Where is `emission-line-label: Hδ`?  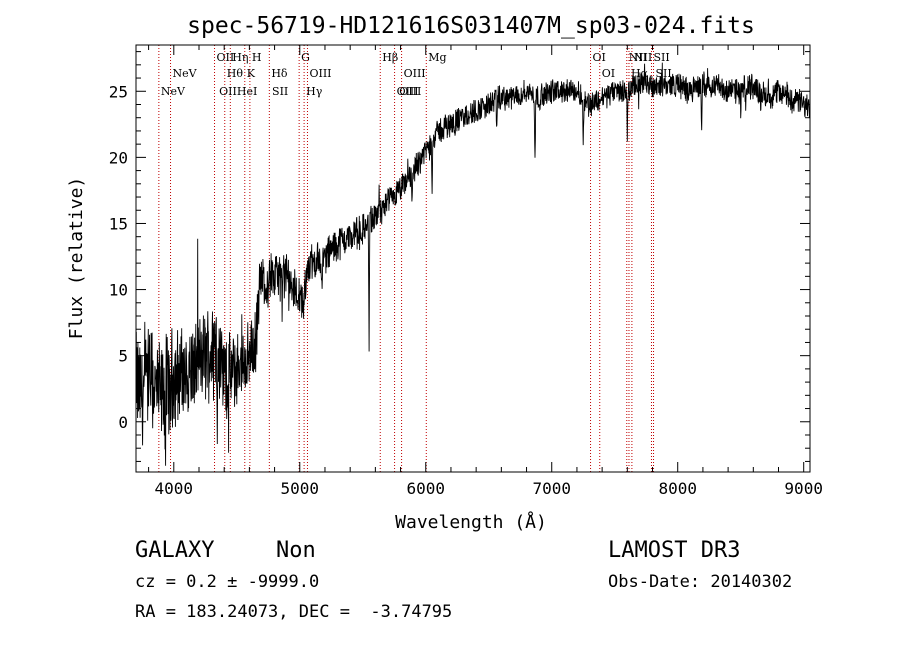
emission-line-label: Hδ is located at coordinates (279, 73).